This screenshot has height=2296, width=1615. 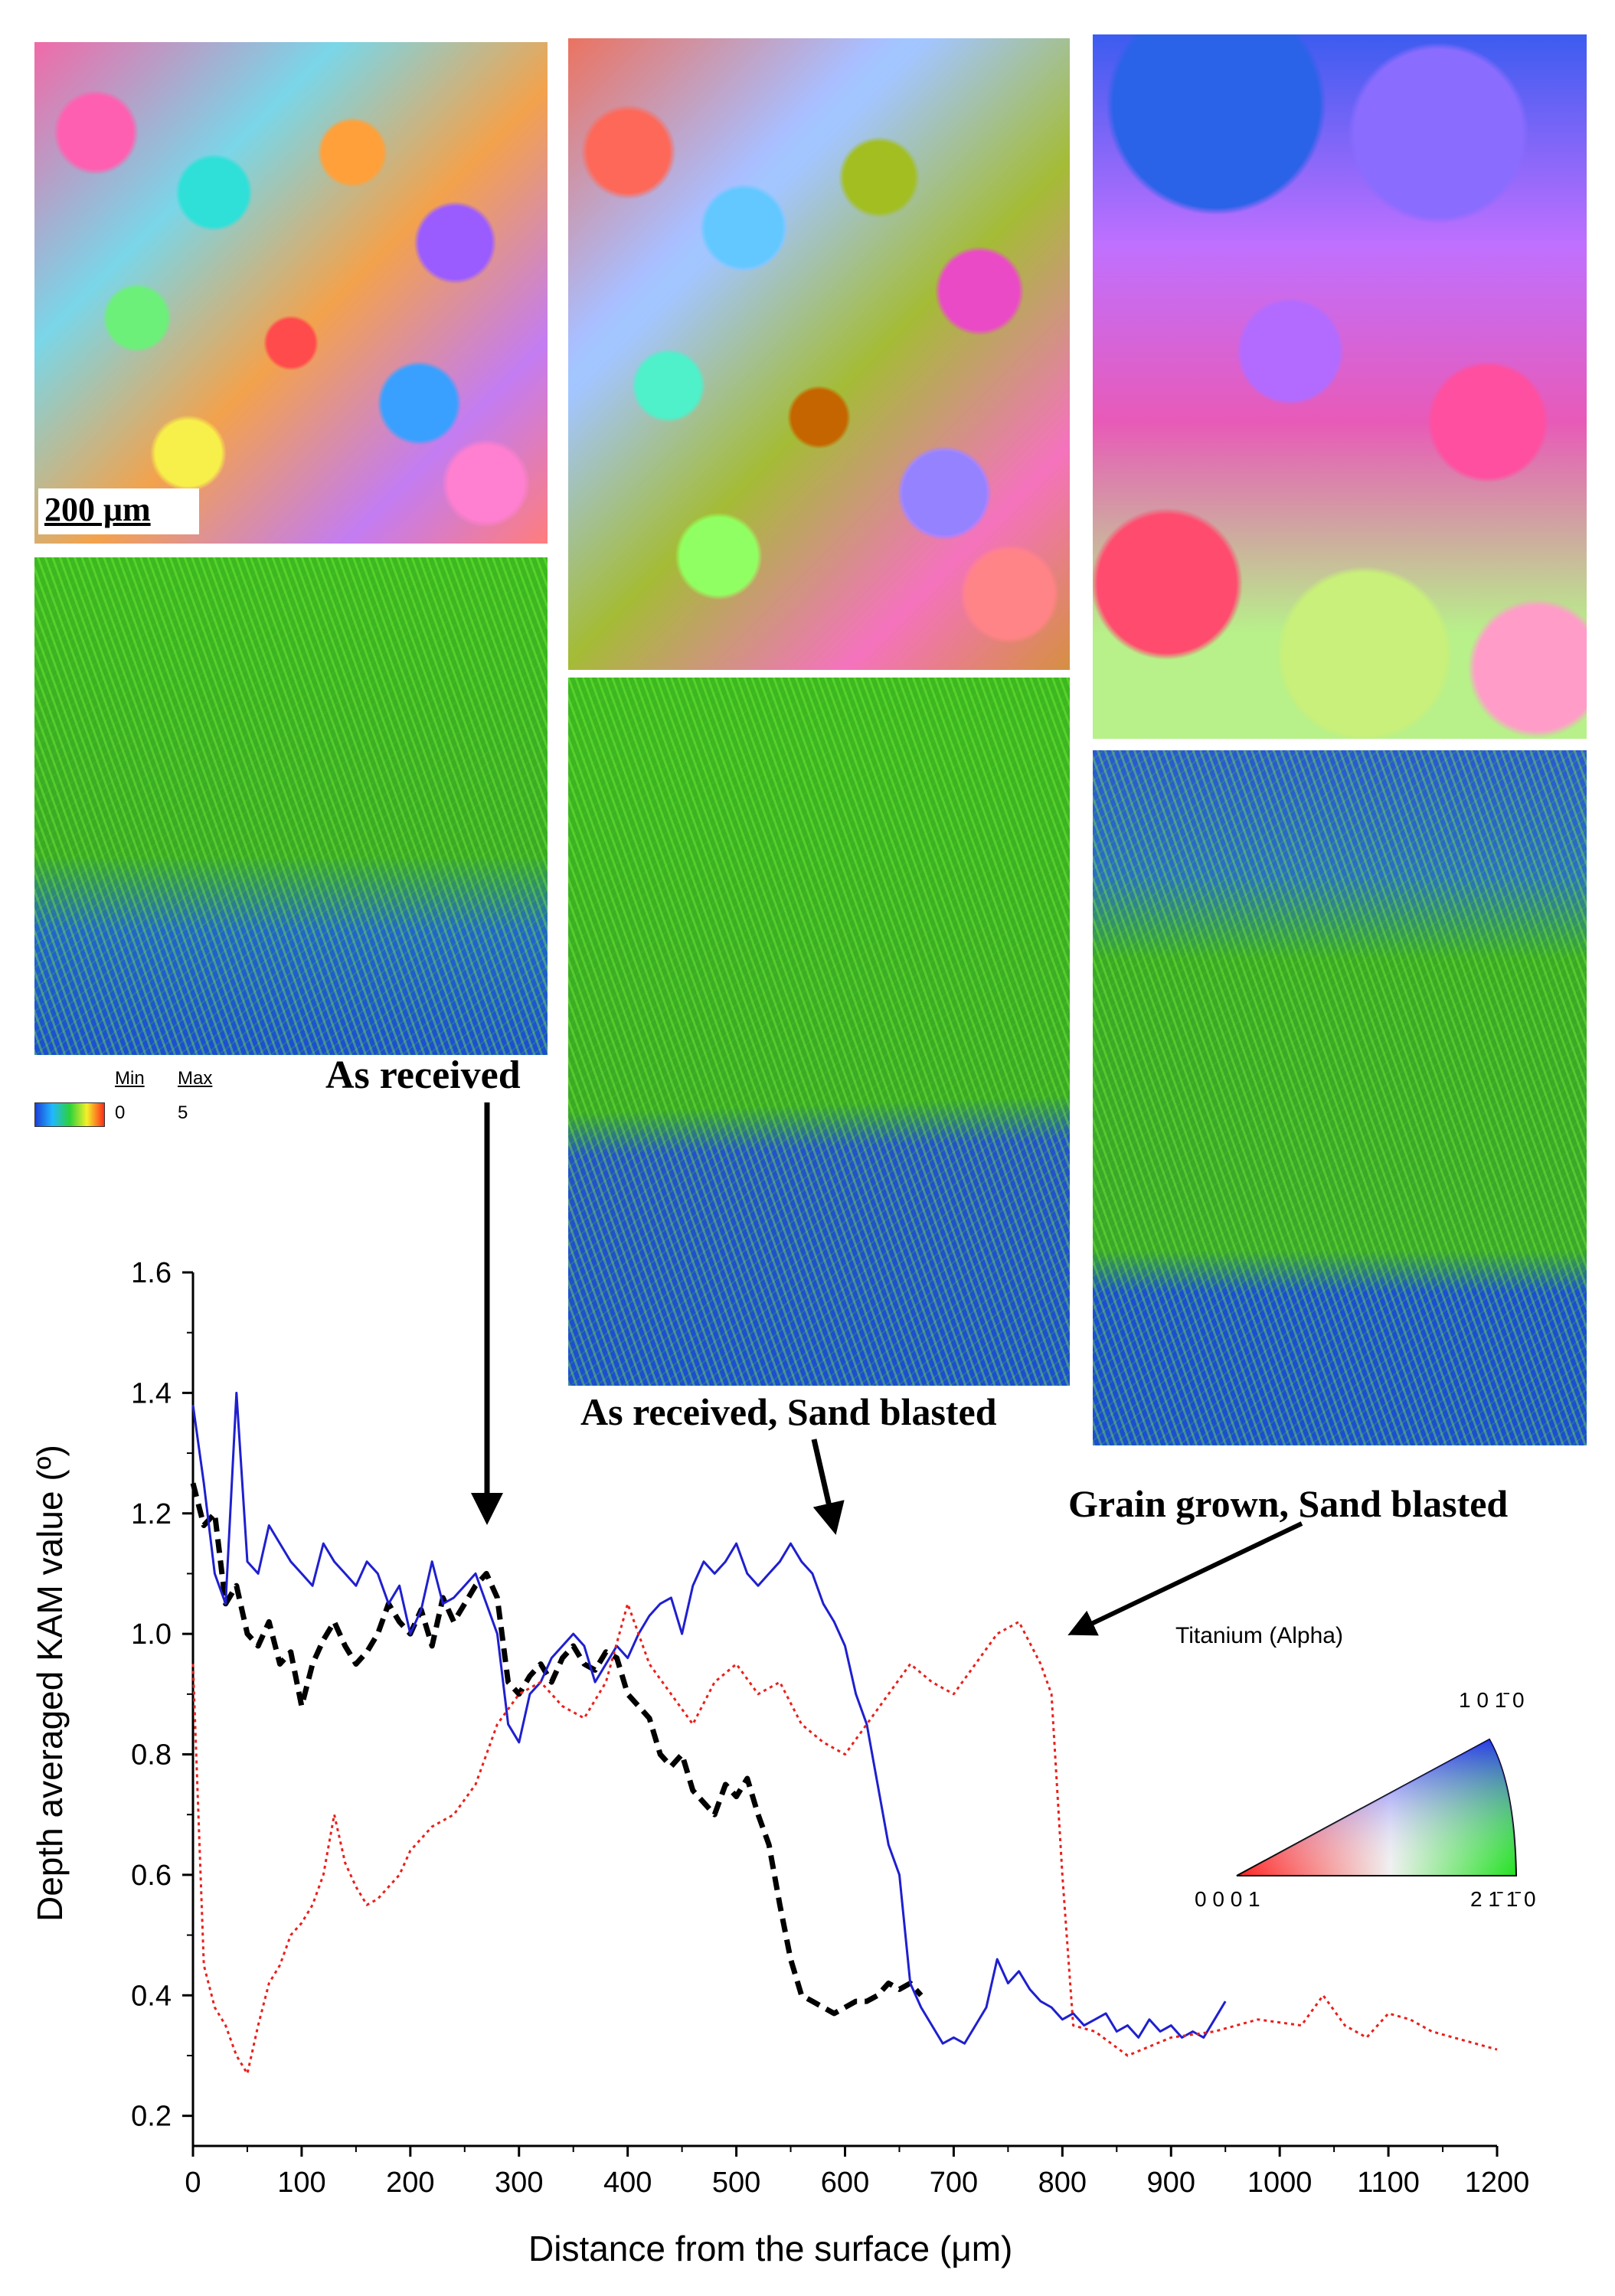 What do you see at coordinates (819, 1032) in the screenshot?
I see `kam-map-as-received-sand-blasted` at bounding box center [819, 1032].